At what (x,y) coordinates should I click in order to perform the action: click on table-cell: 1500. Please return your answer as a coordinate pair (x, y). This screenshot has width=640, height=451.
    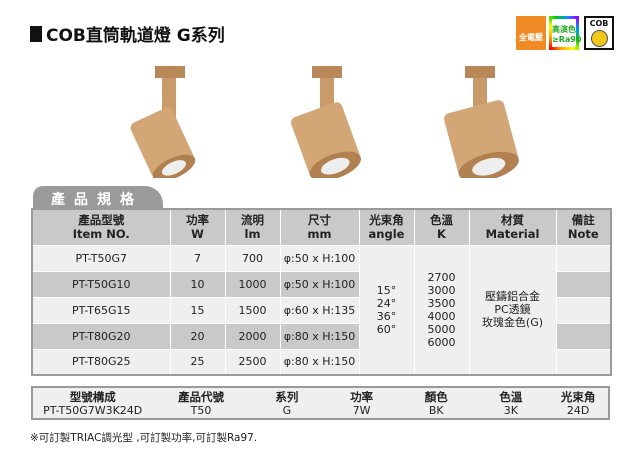
    Looking at the image, I should click on (252, 309).